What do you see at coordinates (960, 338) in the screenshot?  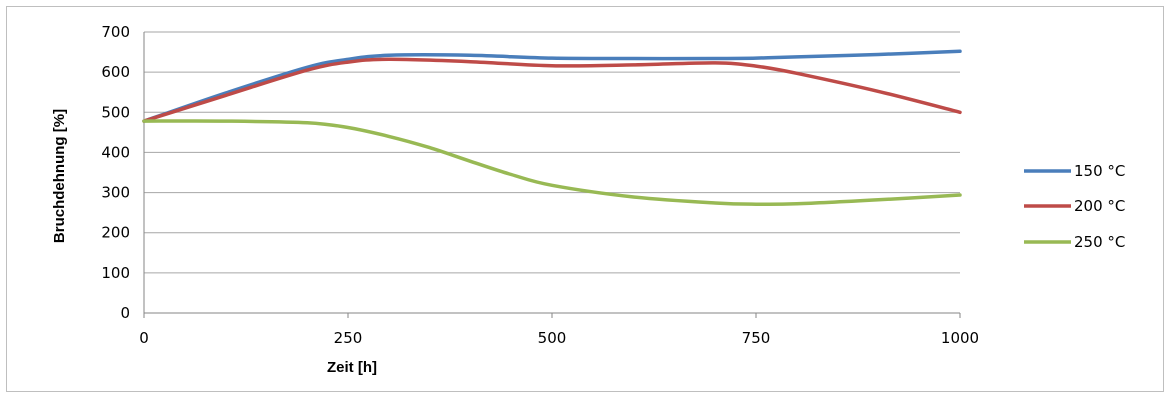 I see `x-tick-label: 1000` at bounding box center [960, 338].